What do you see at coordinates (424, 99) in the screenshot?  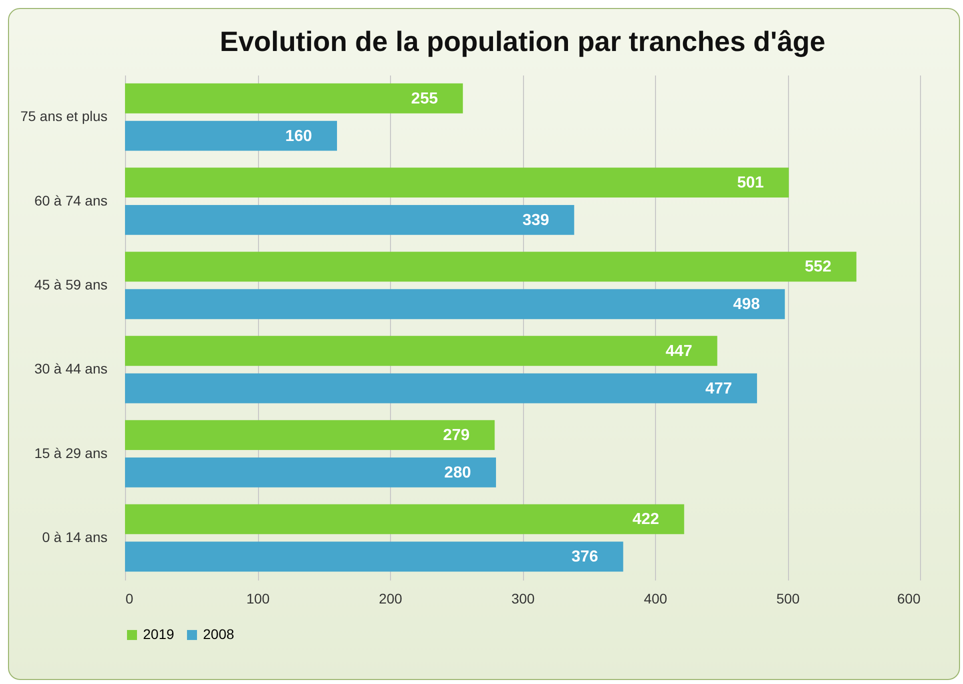 I see `data-label: 255` at bounding box center [424, 99].